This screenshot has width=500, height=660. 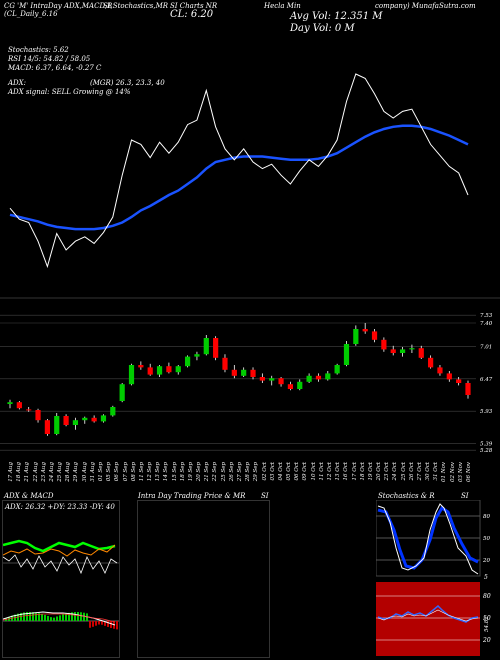 What do you see at coordinates (486, 451) in the screenshot?
I see `price-axis-label: 5.28` at bounding box center [486, 451].